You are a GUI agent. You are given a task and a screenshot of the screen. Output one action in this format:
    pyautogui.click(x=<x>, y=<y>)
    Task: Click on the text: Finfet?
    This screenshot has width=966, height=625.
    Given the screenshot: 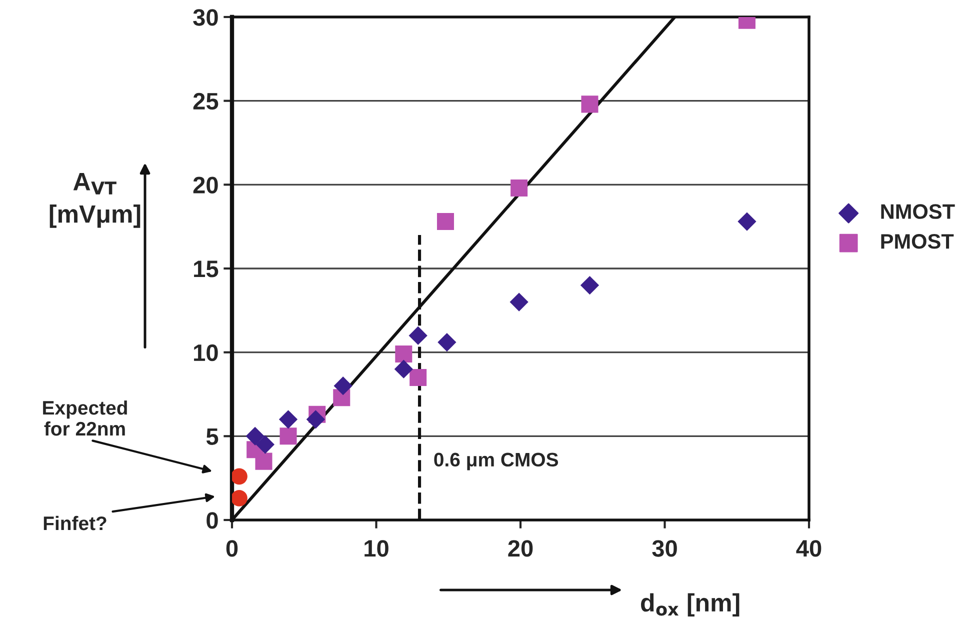 What is the action you would take?
    pyautogui.click(x=75, y=523)
    